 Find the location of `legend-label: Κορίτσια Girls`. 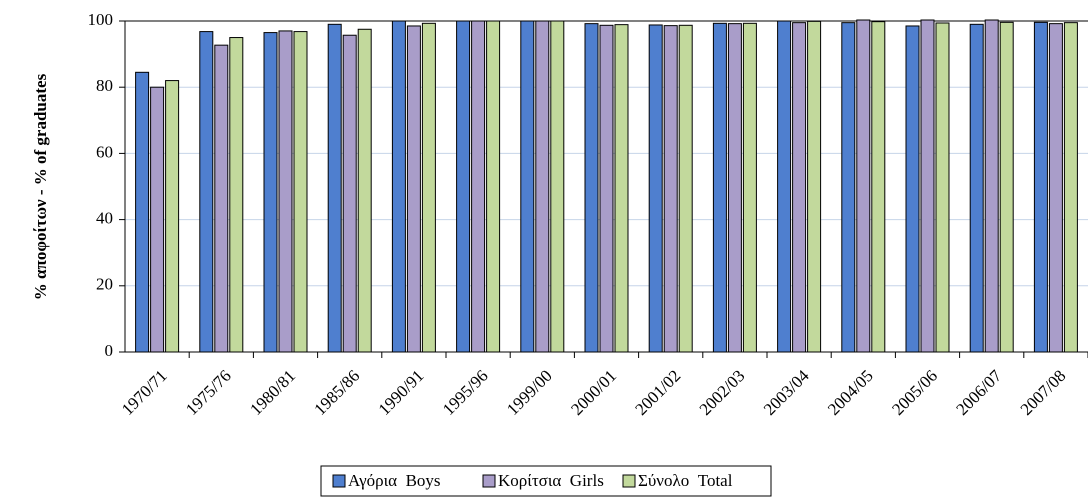

legend-label: Κορίτσια Girls is located at coordinates (551, 480).